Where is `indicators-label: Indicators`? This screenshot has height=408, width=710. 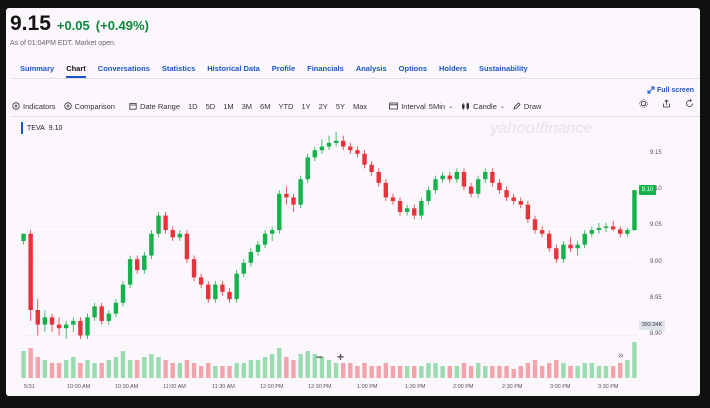
indicators-label: Indicators is located at coordinates (39, 106).